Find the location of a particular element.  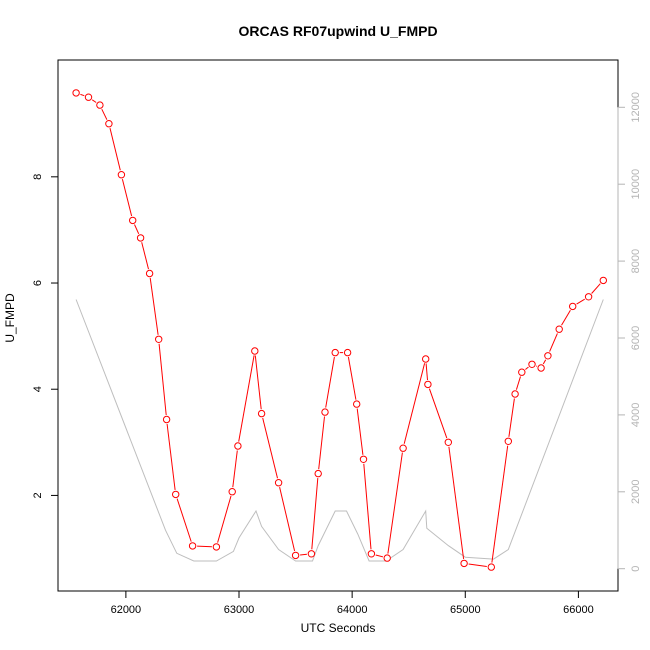

y-tick-label: 6 is located at coordinates (38, 283).